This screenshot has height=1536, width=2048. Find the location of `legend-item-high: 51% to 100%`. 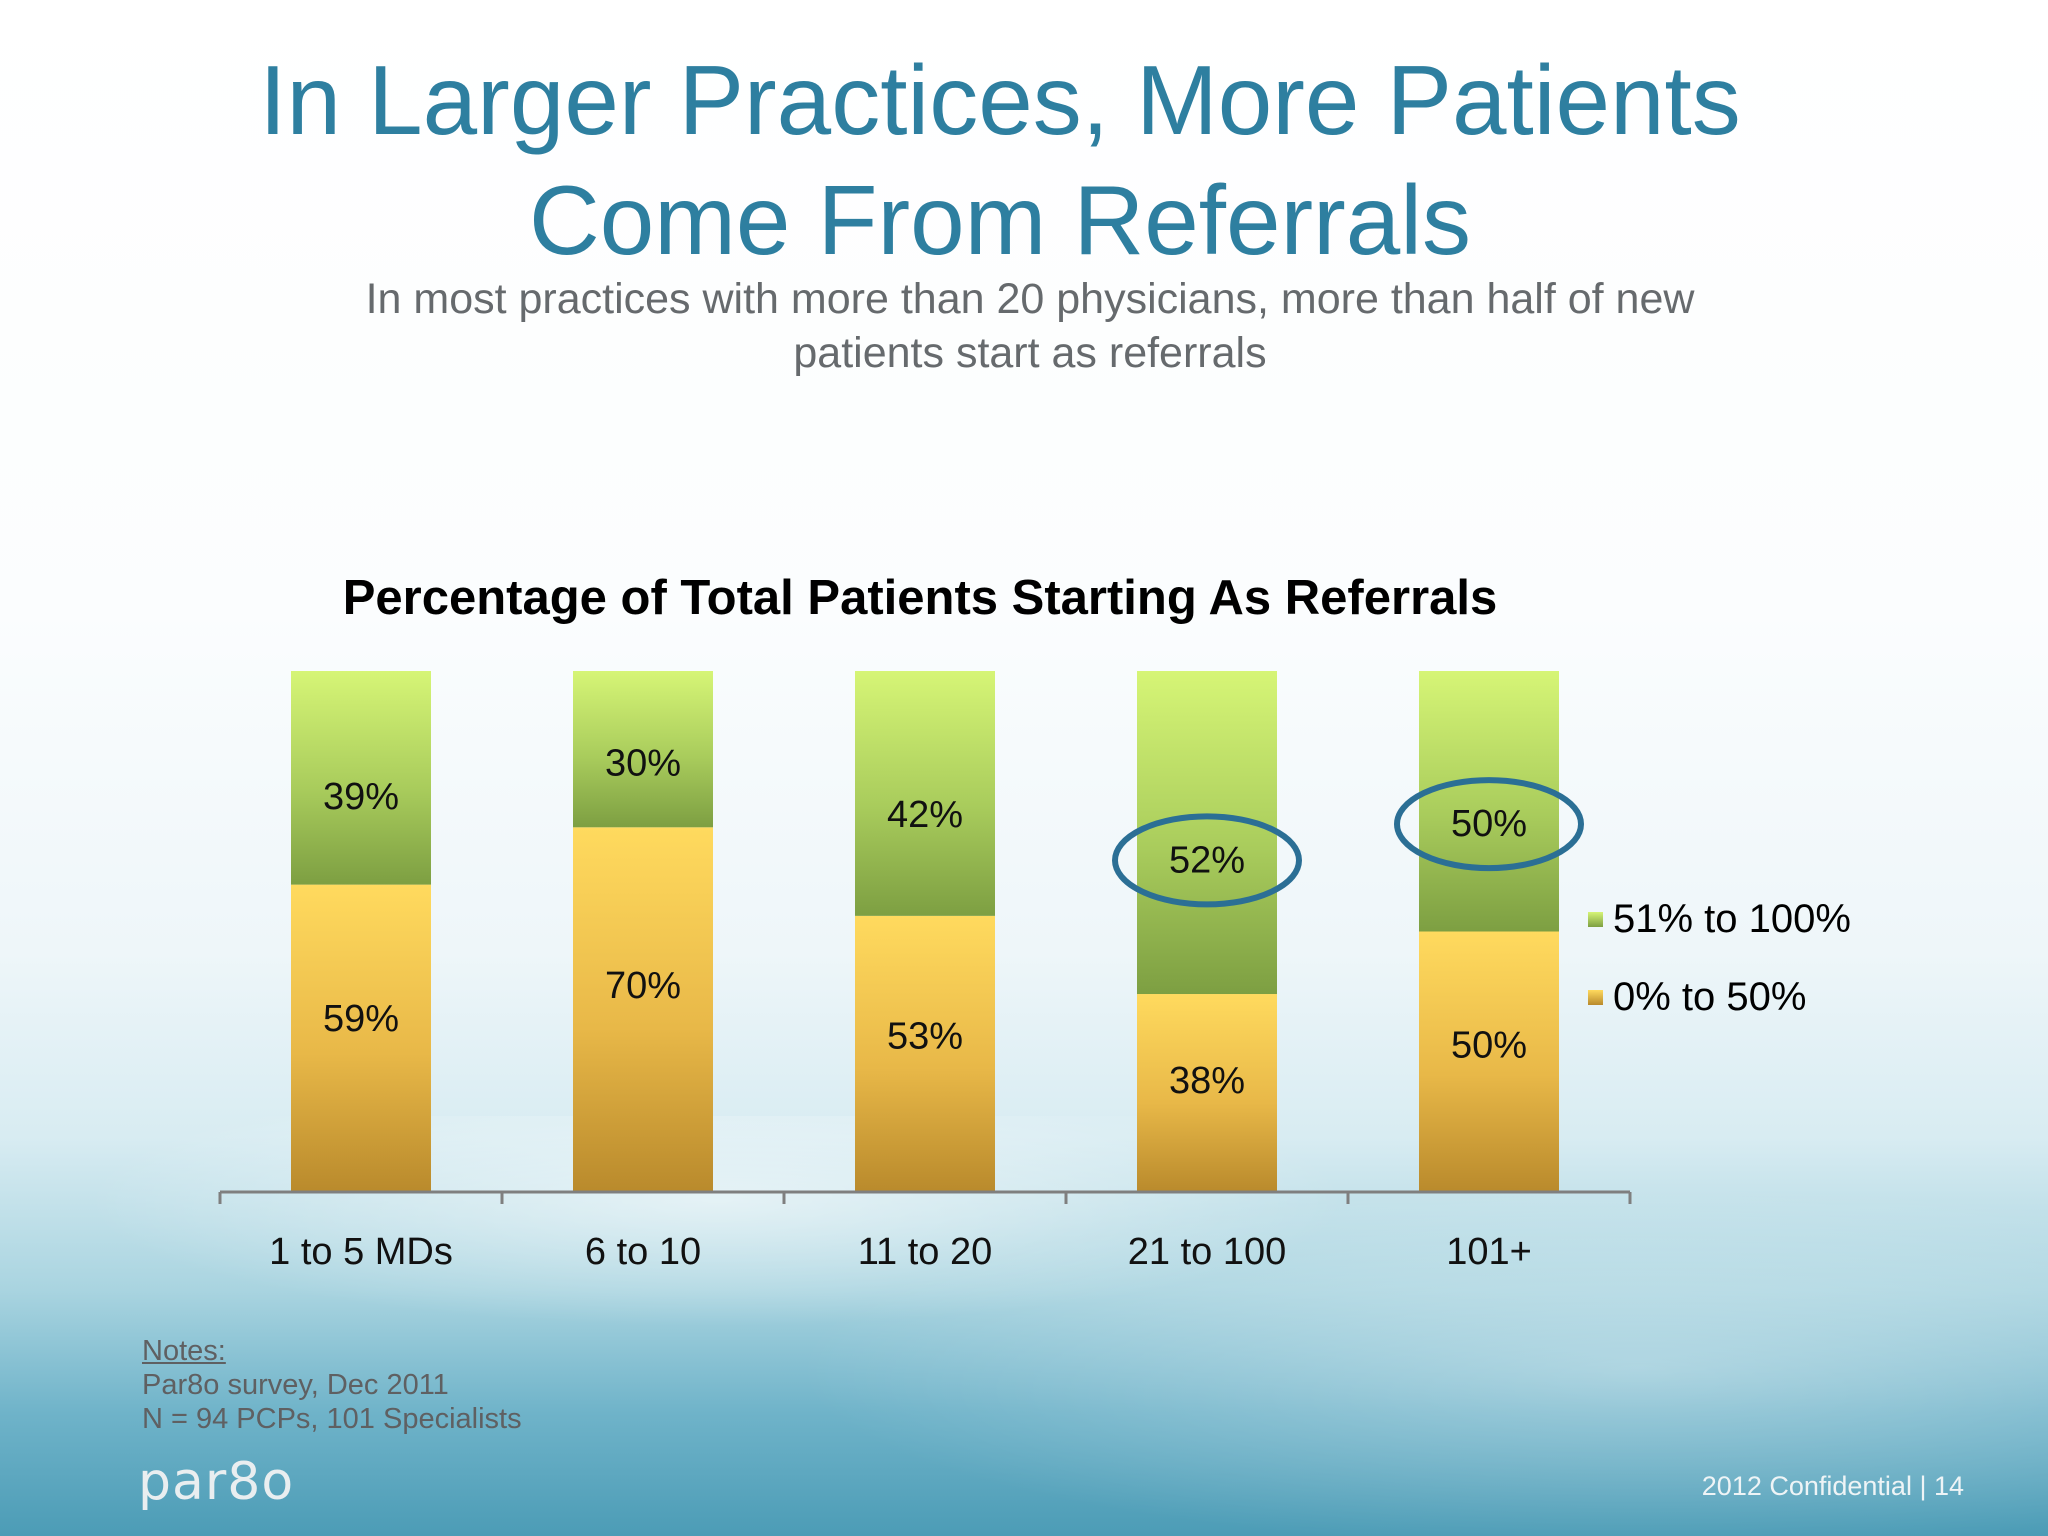

legend-item-high: 51% to 100% is located at coordinates (1719, 919).